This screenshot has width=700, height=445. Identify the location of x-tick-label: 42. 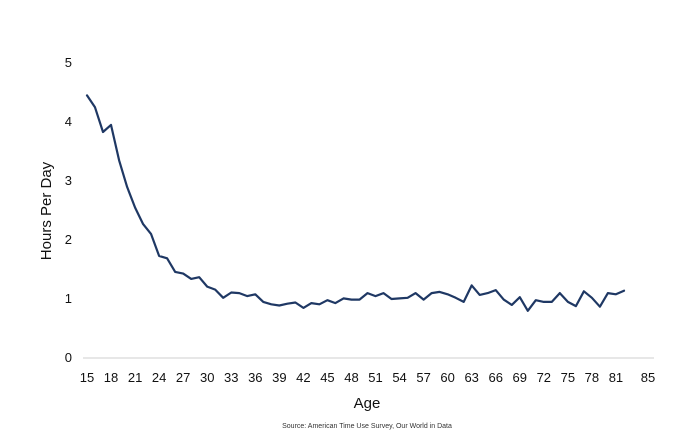
(303, 377).